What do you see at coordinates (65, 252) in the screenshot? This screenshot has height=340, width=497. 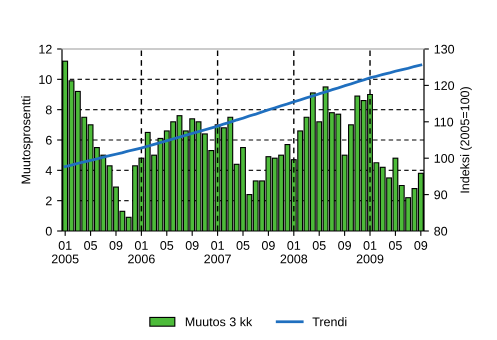 I see `x-tick-label: 01 2005` at bounding box center [65, 252].